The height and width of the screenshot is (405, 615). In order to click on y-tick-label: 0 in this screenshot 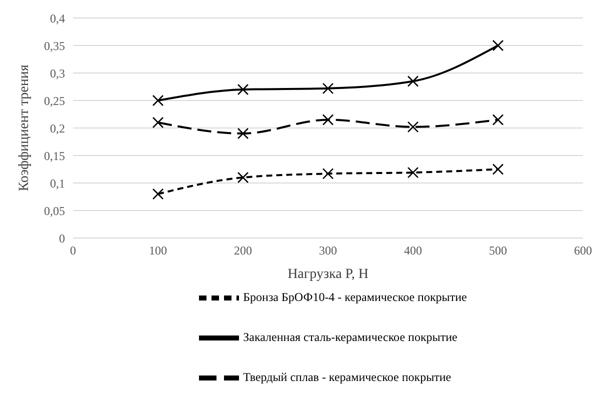, I will do `click(62, 238)`.